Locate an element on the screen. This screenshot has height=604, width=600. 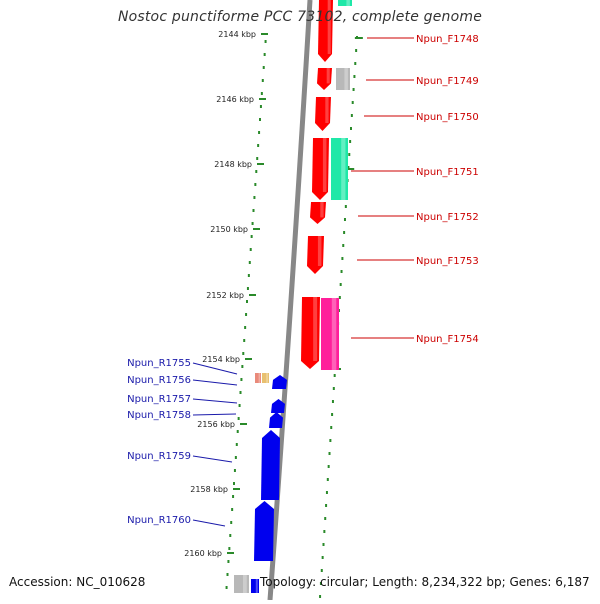
scale-tick-label: 2146 kbp is located at coordinates (235, 99).